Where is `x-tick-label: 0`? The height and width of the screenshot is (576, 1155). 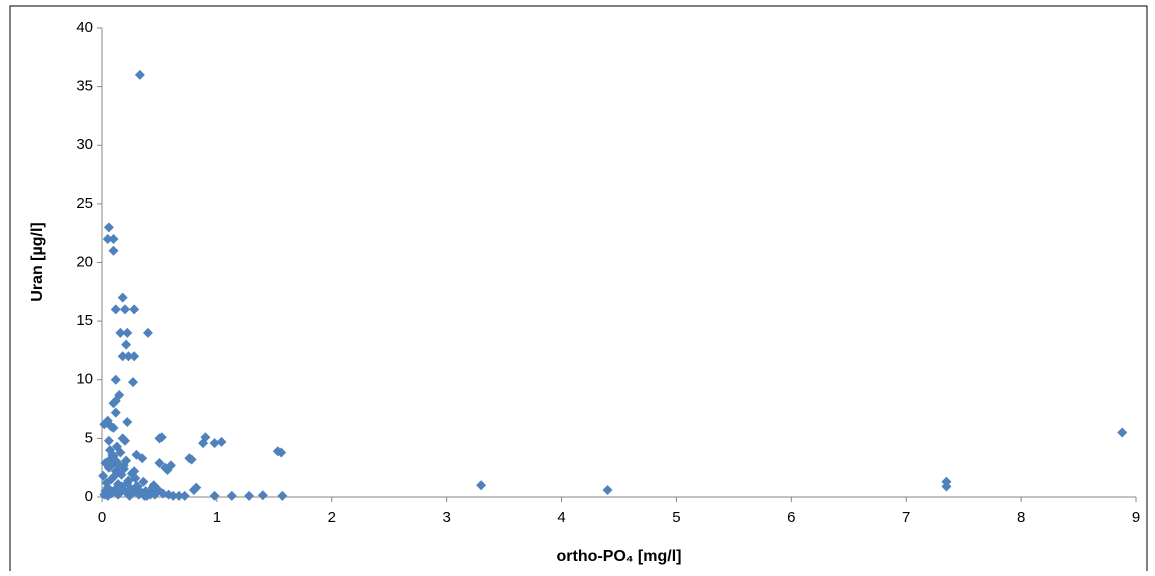
x-tick-label: 0 is located at coordinates (102, 517).